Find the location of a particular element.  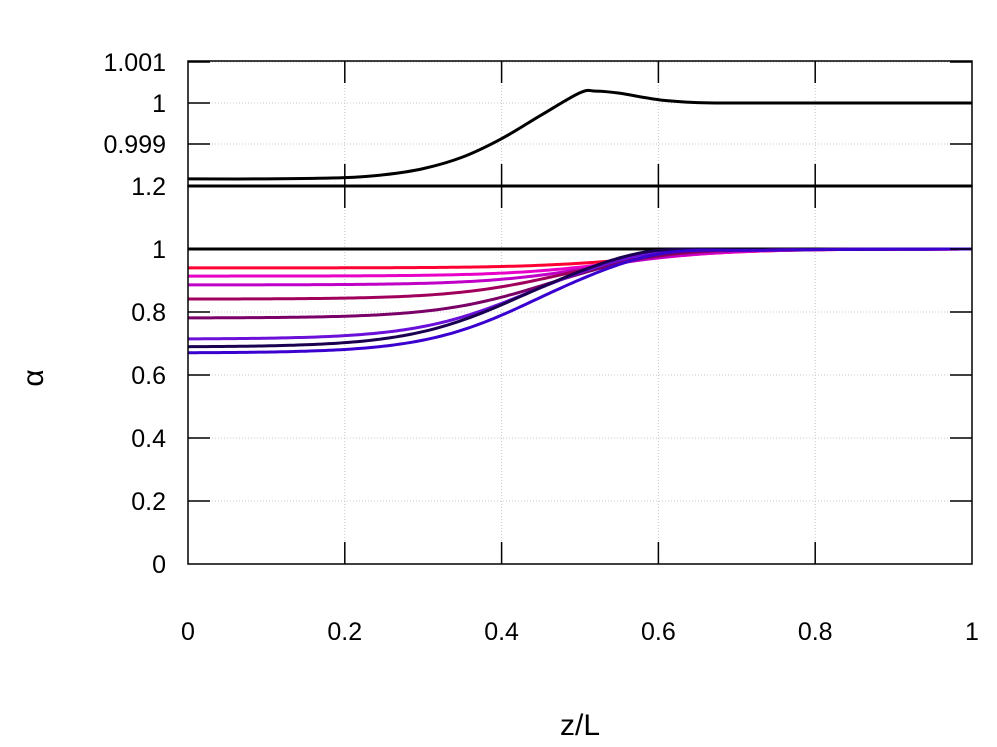

y-tick-label: 0.999 is located at coordinates (134, 145).